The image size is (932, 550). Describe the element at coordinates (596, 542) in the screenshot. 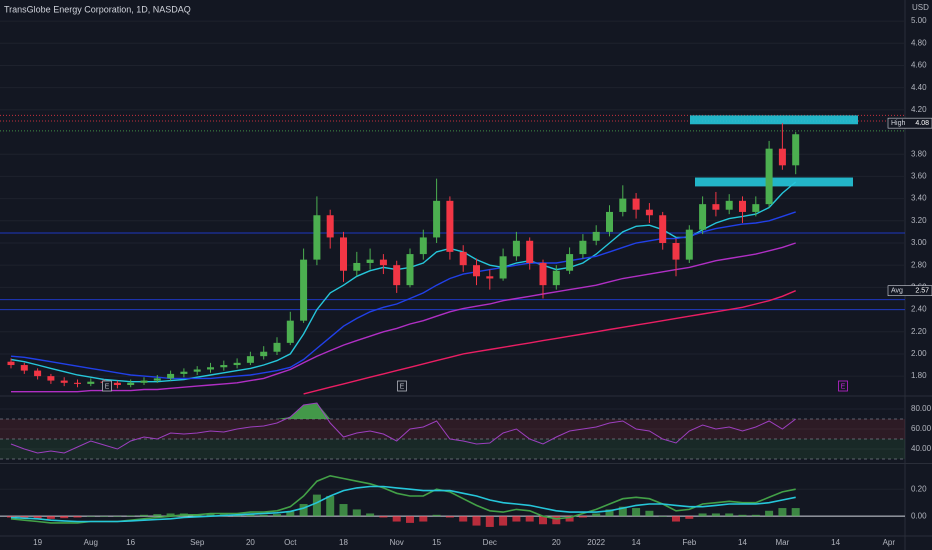

I see `x-tick-label: 2022` at that location.